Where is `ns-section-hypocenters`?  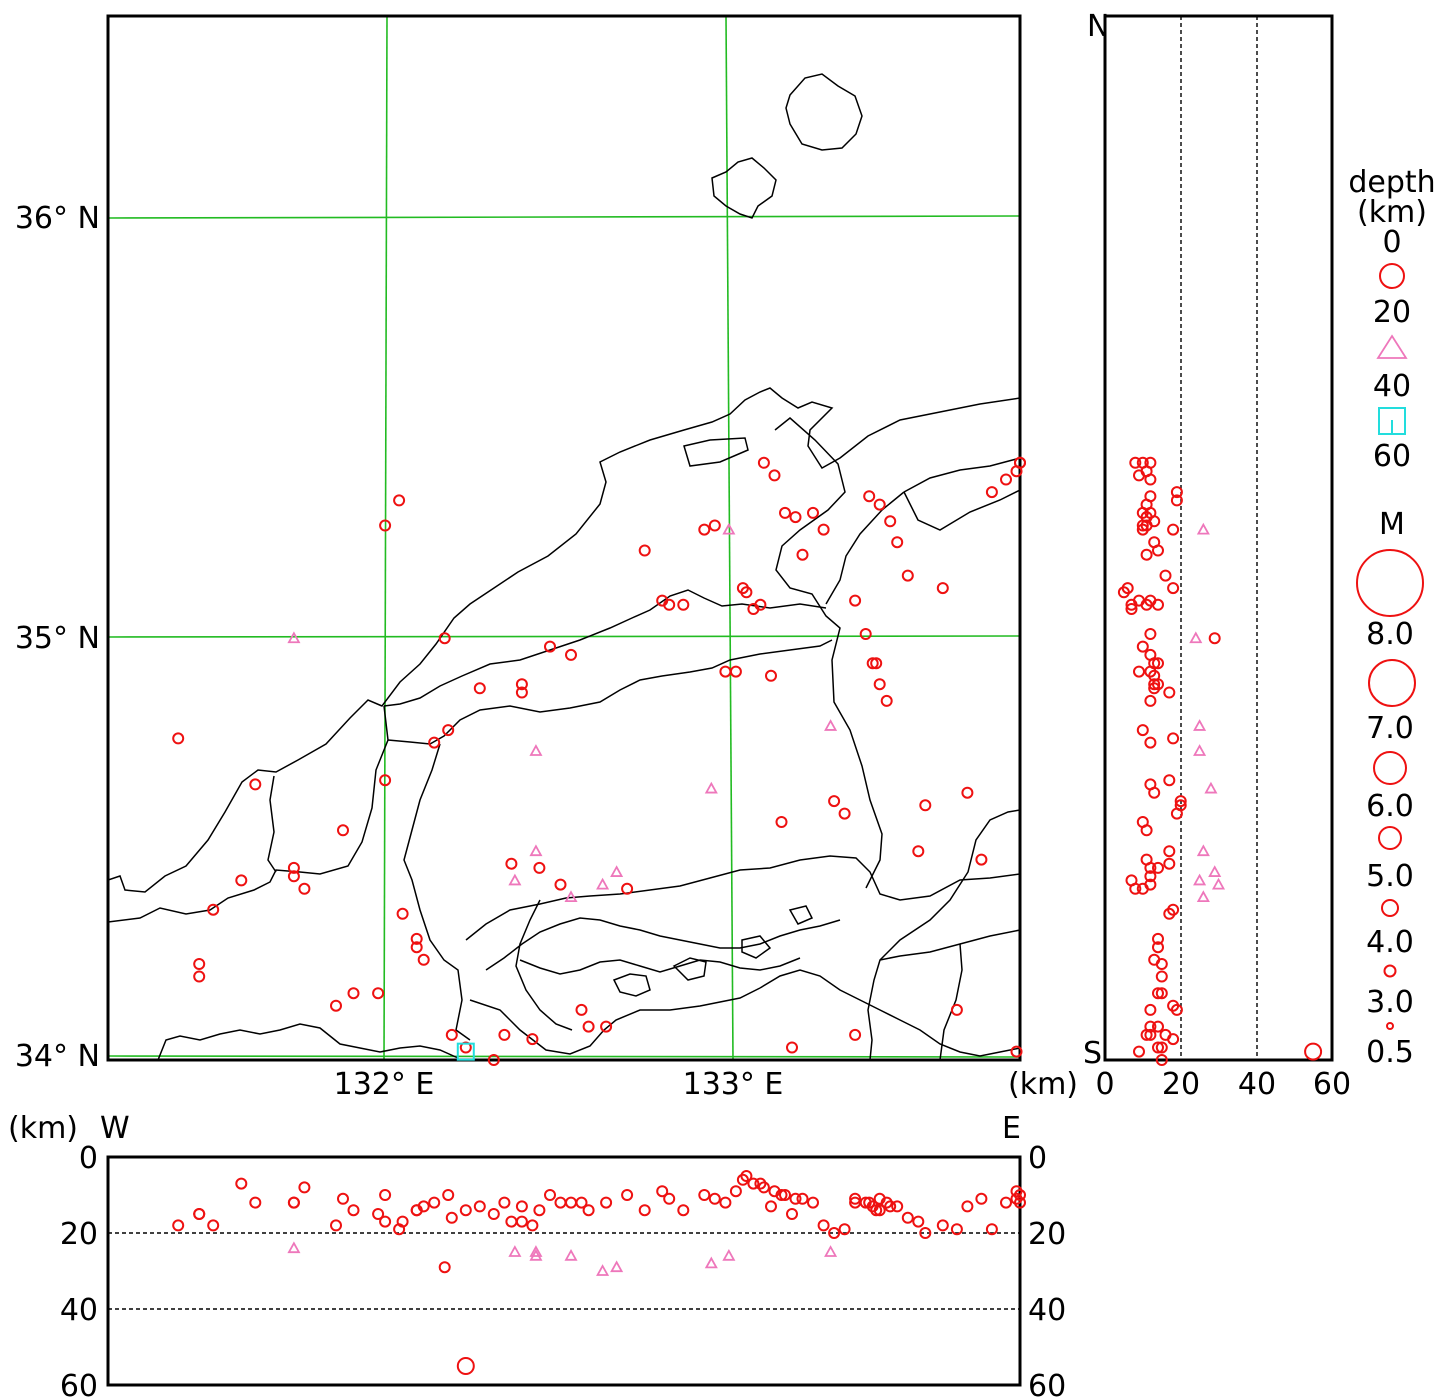 ns-section-hypocenters is located at coordinates (1220, 761).